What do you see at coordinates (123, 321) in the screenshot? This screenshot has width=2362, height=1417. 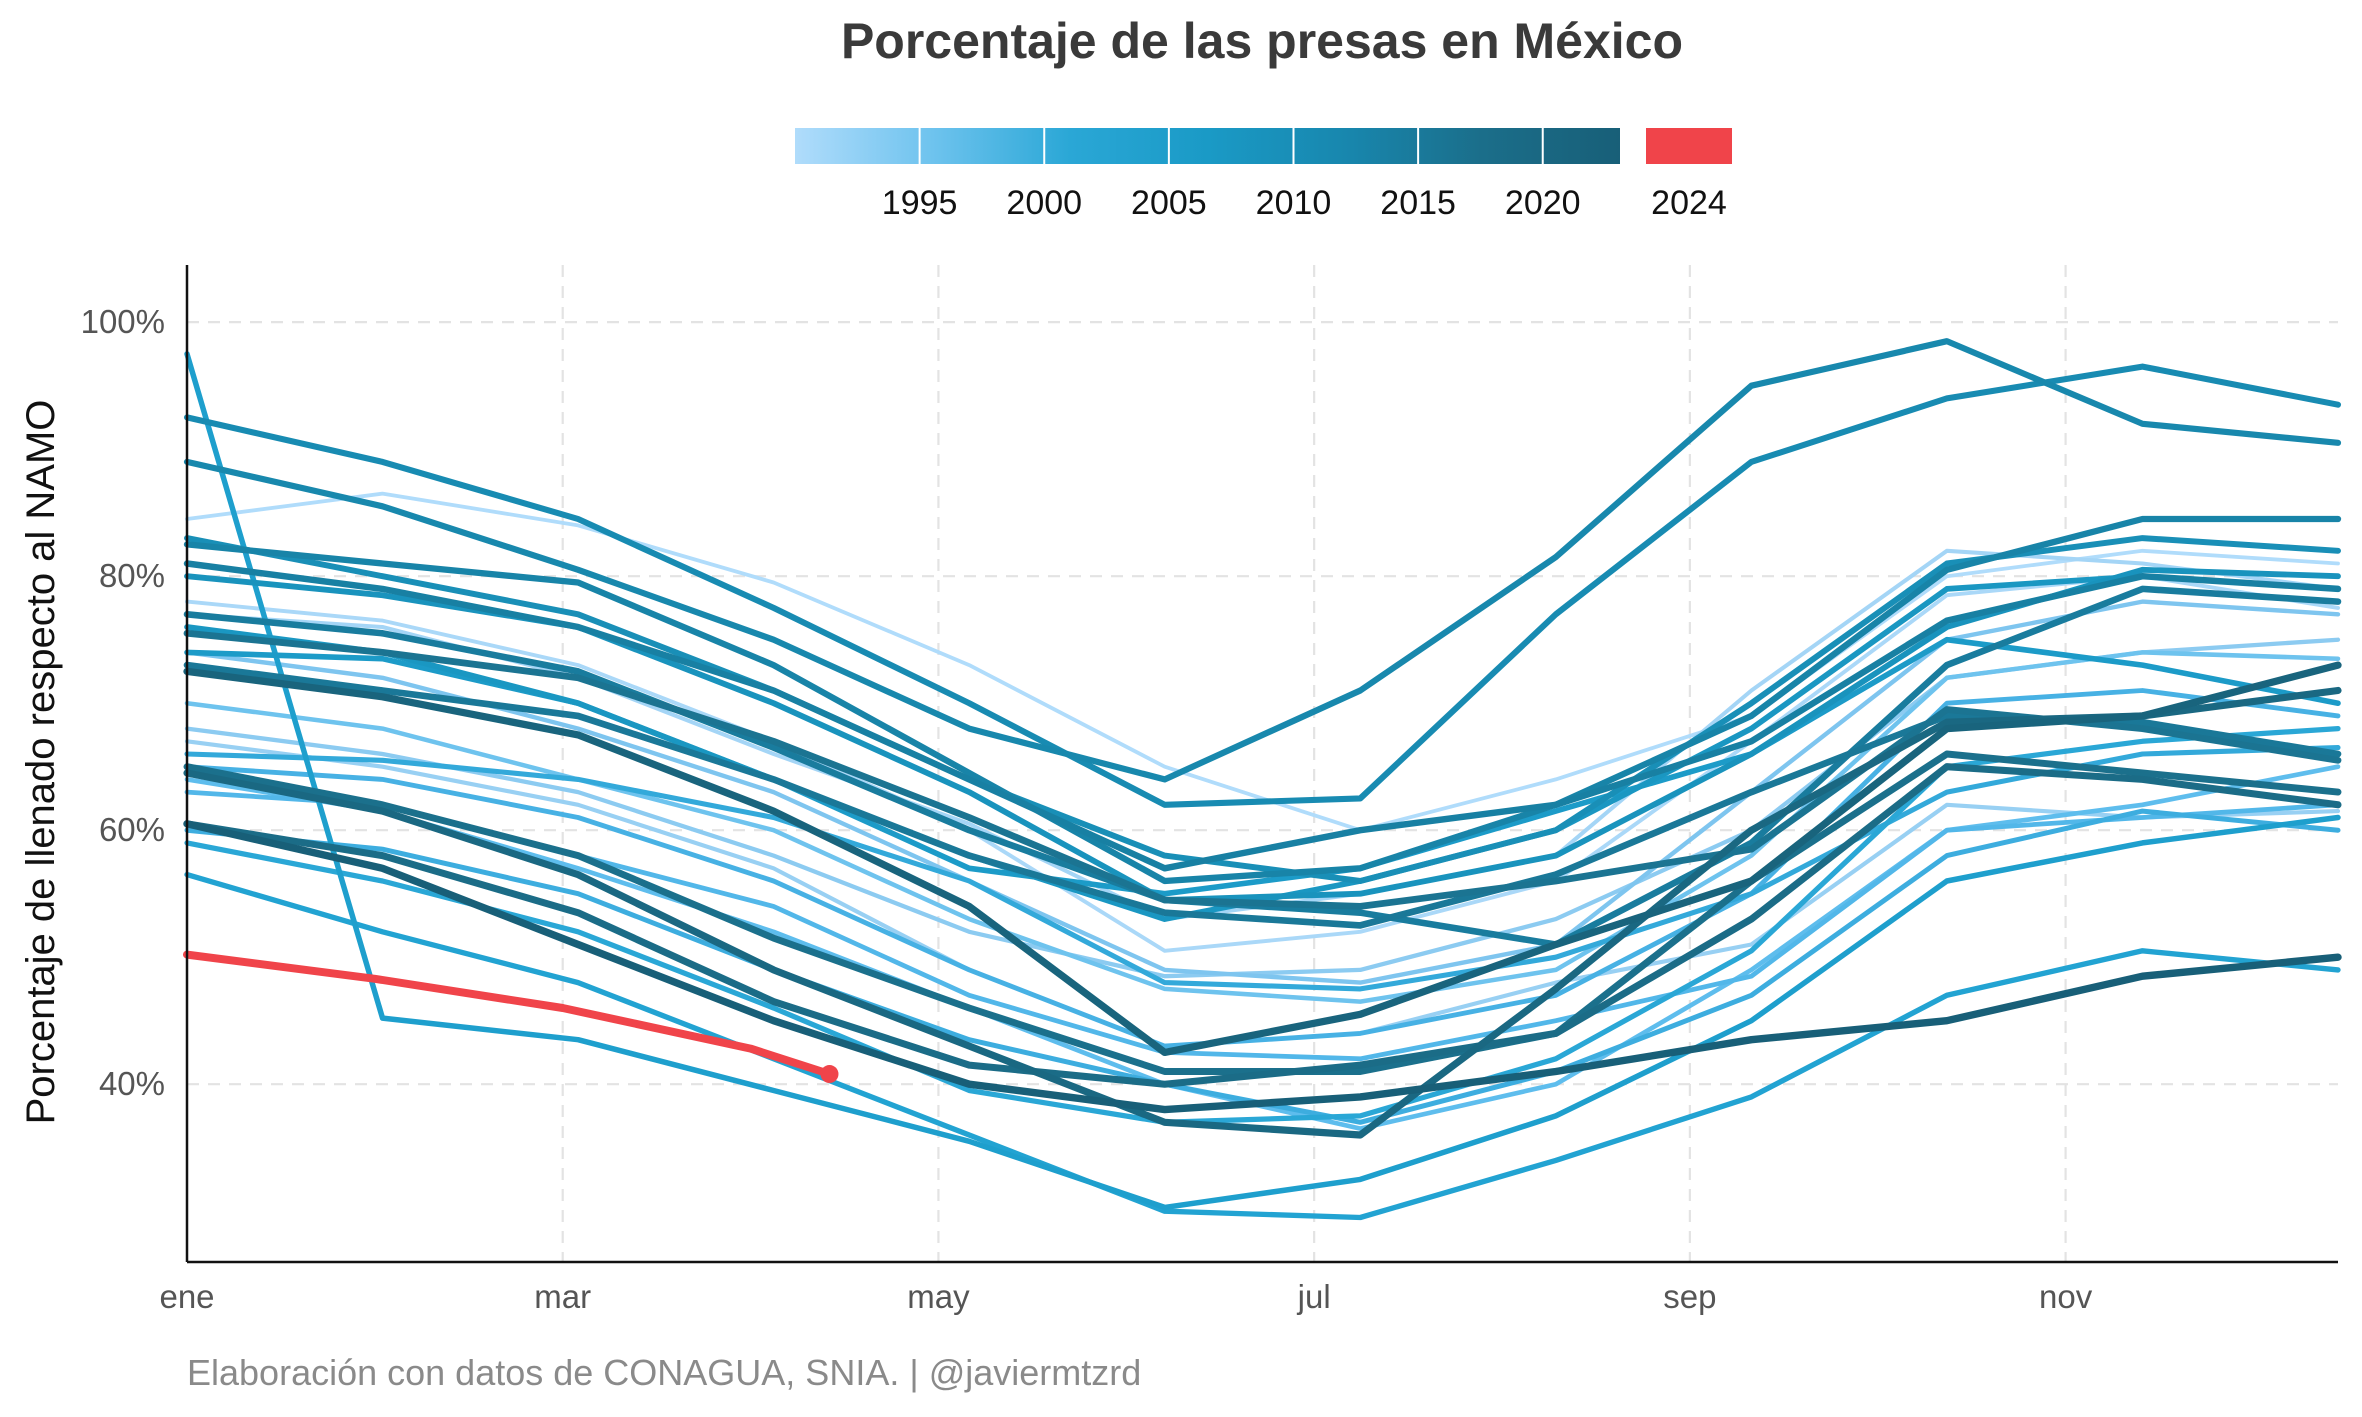 I see `y-tick-label: 100%` at bounding box center [123, 321].